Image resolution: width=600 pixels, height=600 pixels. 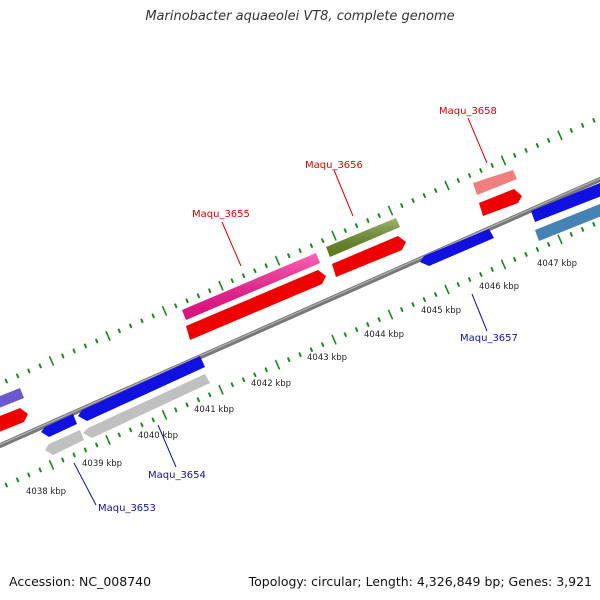 What do you see at coordinates (214, 410) in the screenshot?
I see `scale-label: 4041 kbp` at bounding box center [214, 410].